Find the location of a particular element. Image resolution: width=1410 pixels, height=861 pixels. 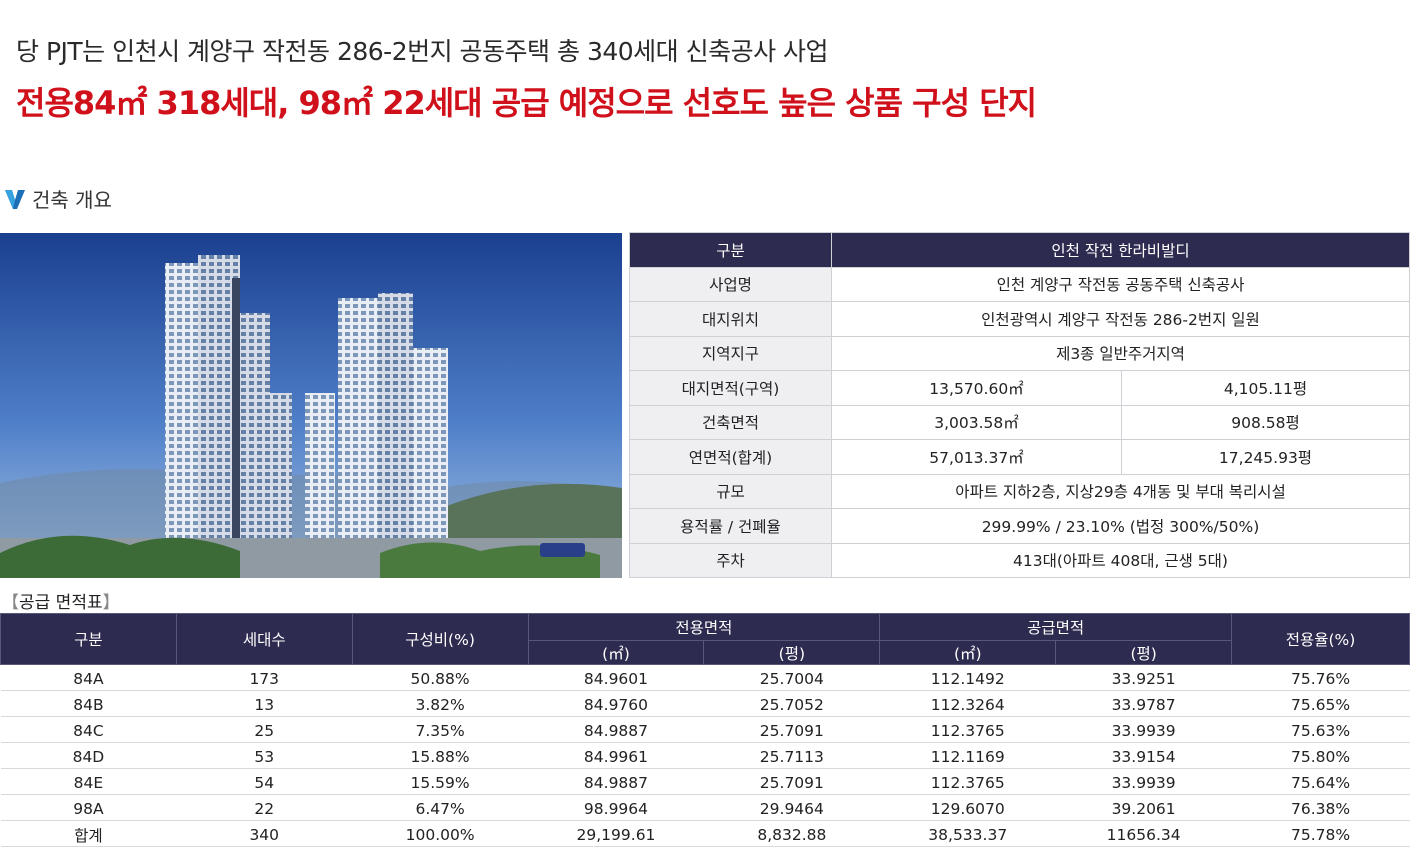

bracket-close: 】 is located at coordinates (111, 603).